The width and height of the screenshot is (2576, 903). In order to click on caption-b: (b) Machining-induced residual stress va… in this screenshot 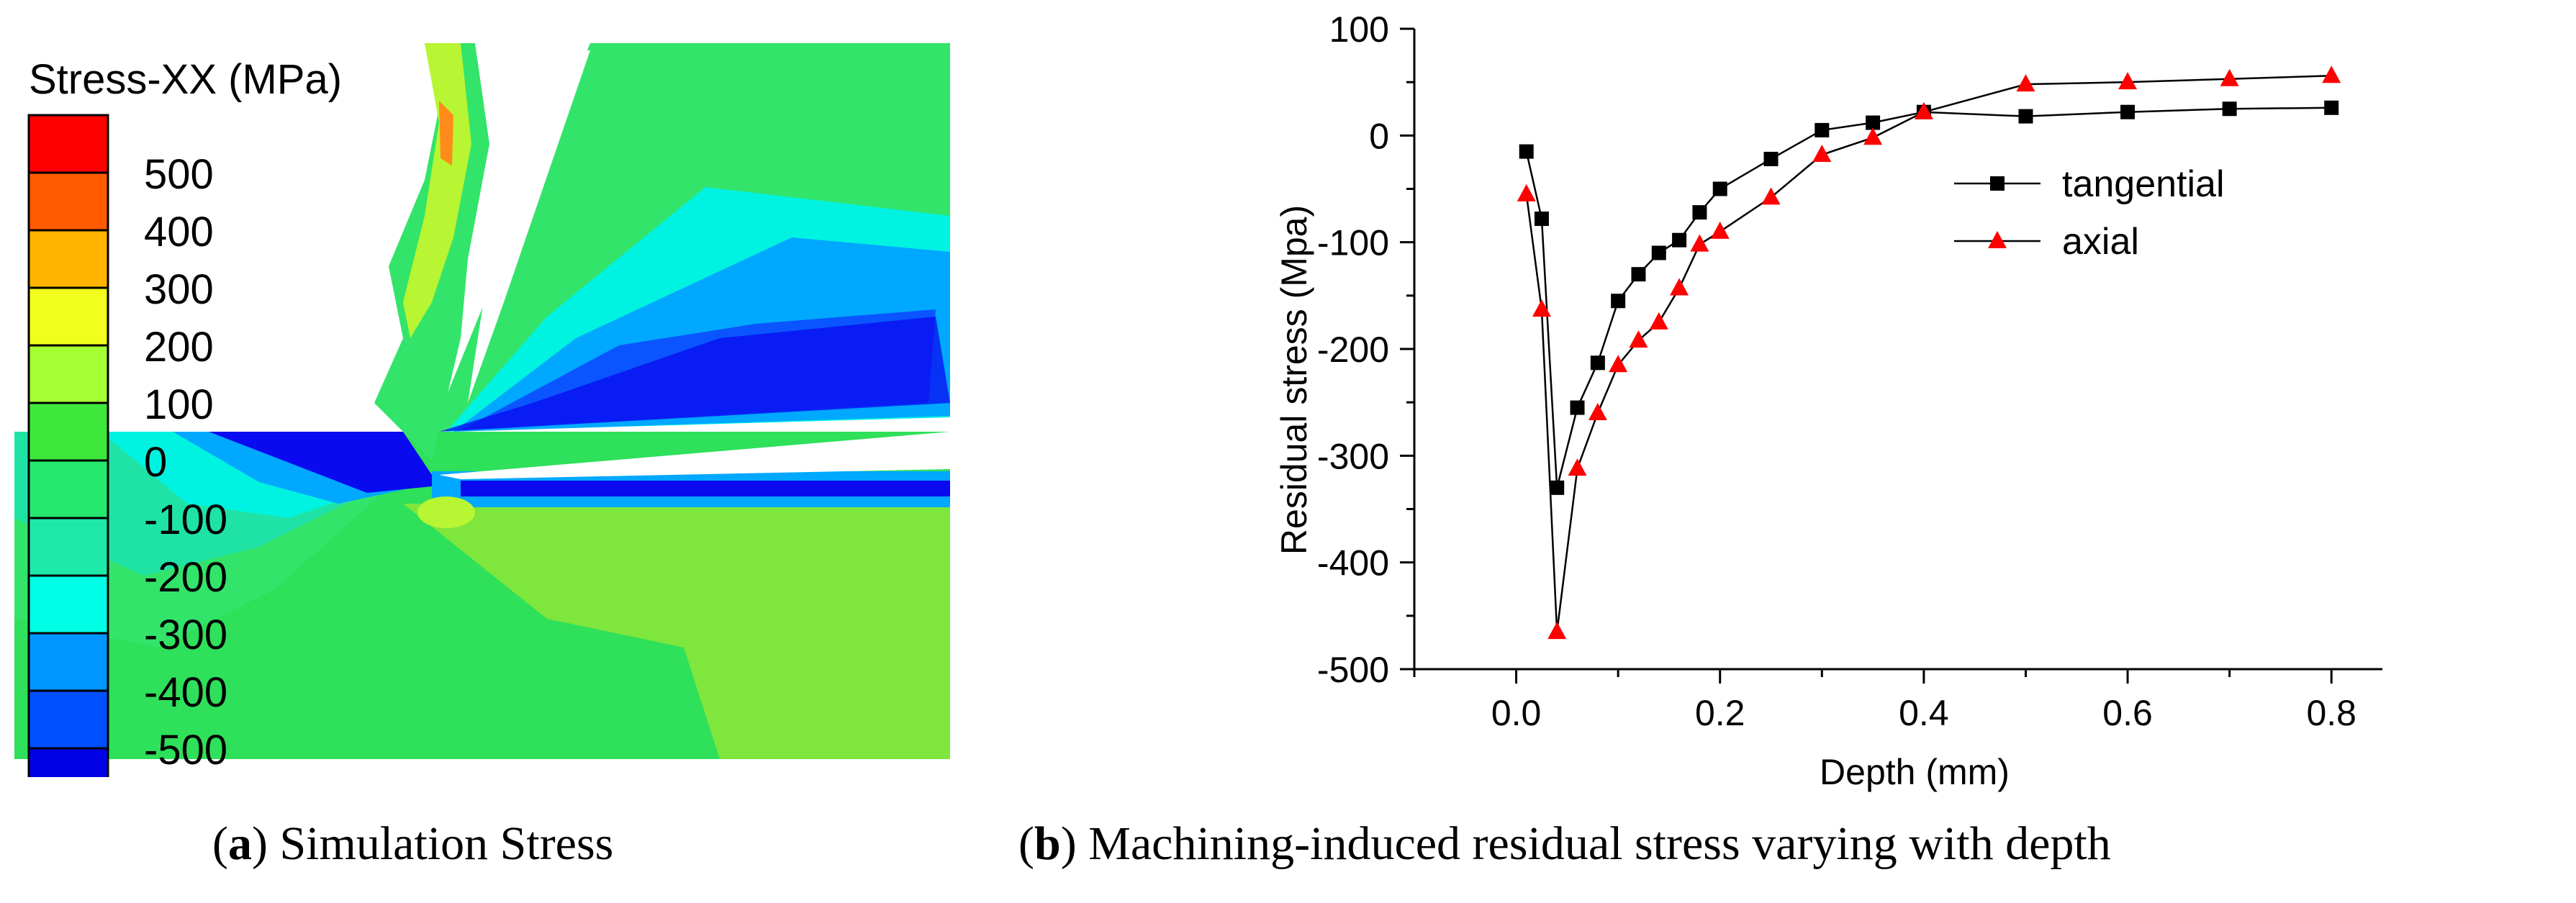, I will do `click(1564, 843)`.